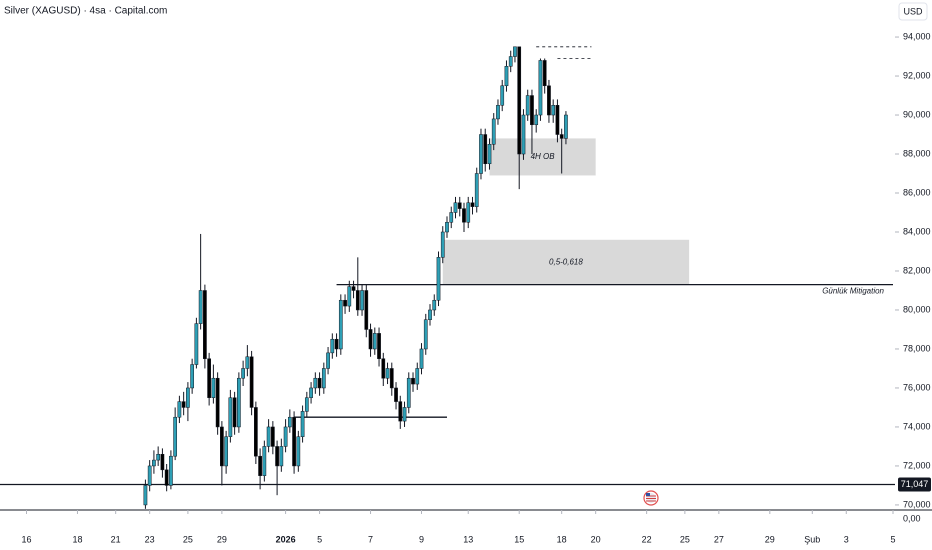 This screenshot has width=932, height=550. Describe the element at coordinates (519, 539) in the screenshot. I see `x-tick-label: 15` at that location.